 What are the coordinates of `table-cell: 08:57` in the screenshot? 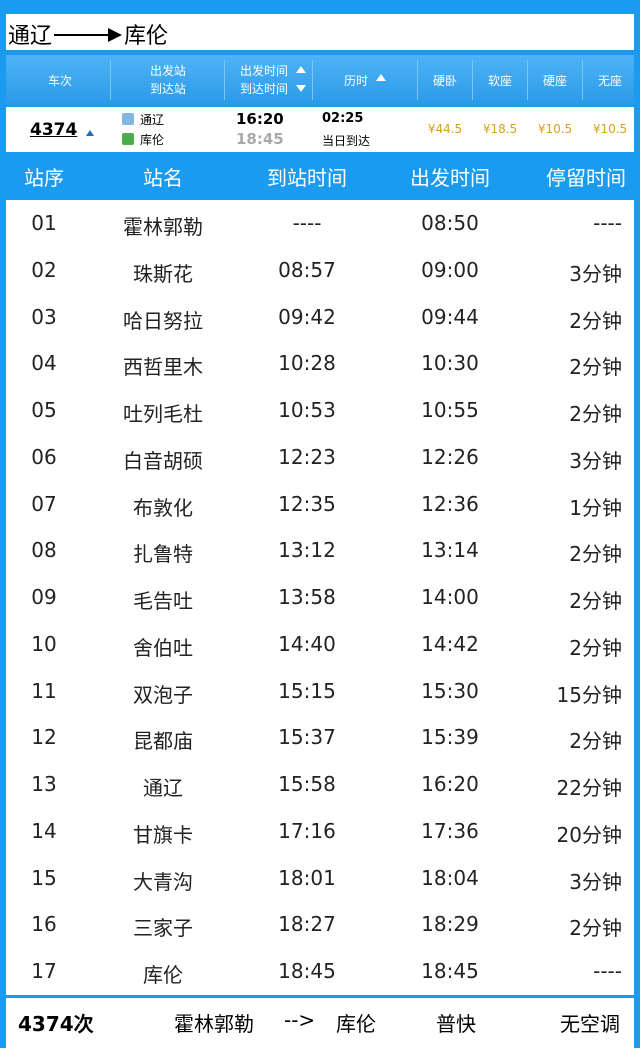 It's located at (307, 269).